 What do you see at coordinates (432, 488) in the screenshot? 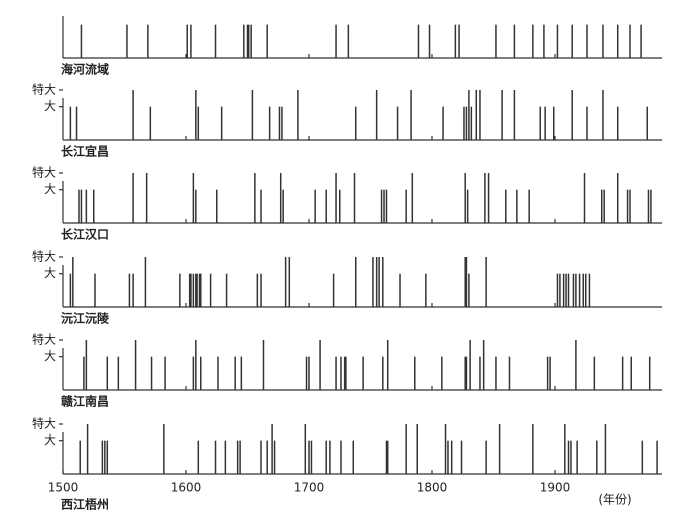
I see `x-tick-label: 1800` at bounding box center [432, 488].